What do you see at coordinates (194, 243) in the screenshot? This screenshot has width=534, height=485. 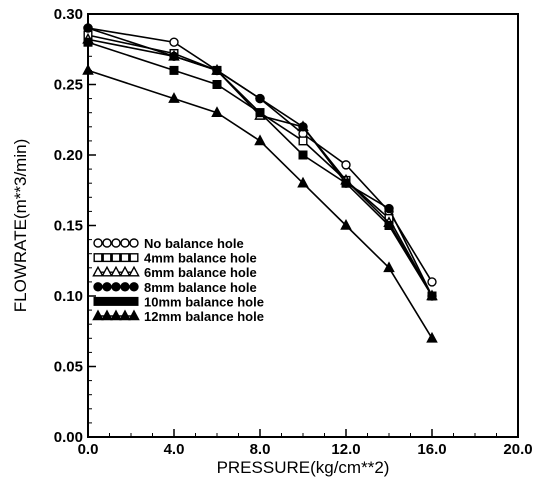 I see `legend-label: No balance hole` at bounding box center [194, 243].